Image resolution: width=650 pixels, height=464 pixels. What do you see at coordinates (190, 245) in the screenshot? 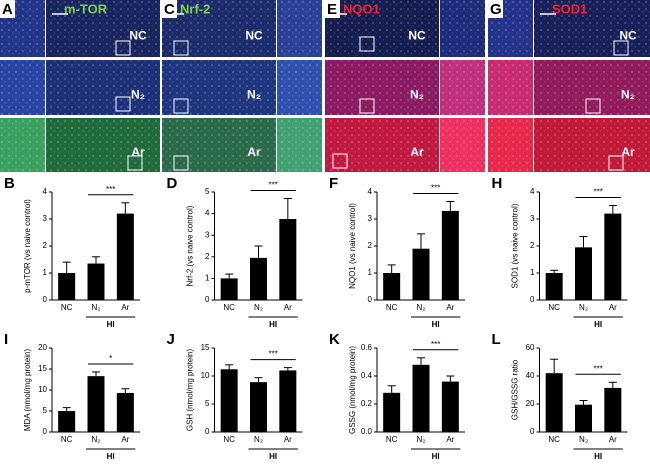
I see `y-axis-label: Nrf-2 (vs naive control)` at bounding box center [190, 245].